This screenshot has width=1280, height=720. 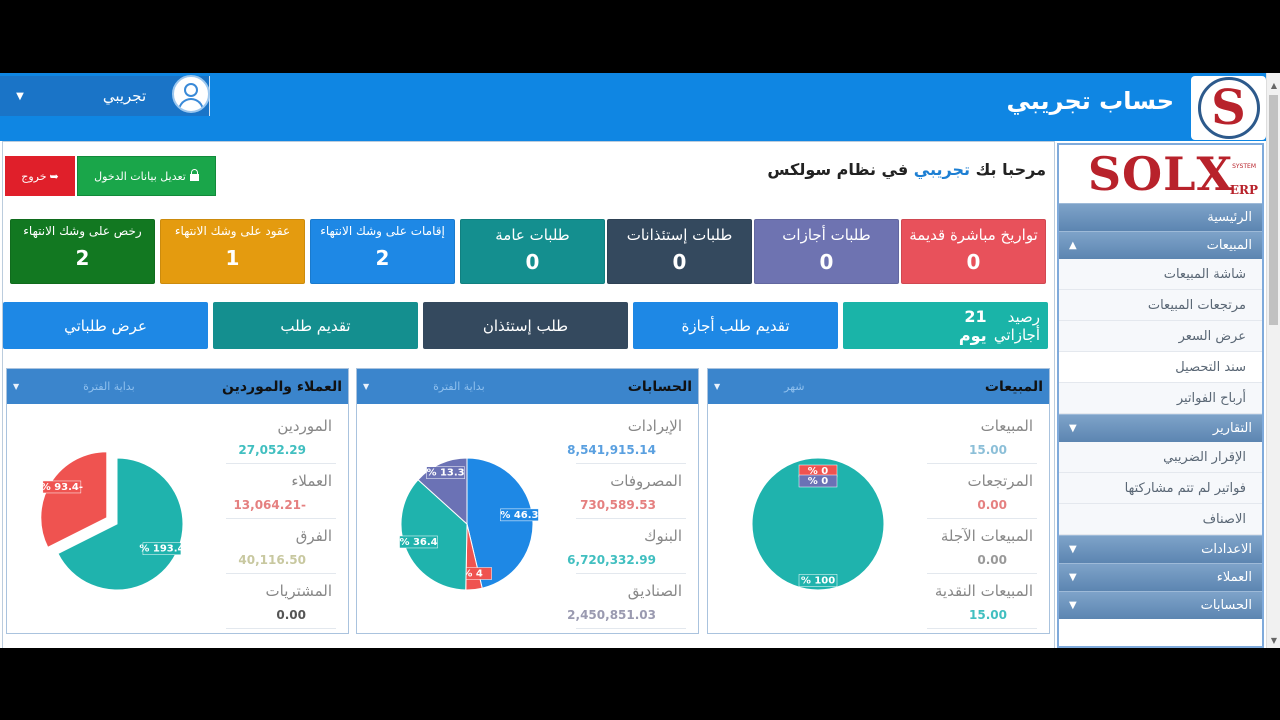 I want to click on sidebar-item: الاعدادات ▼, so click(x=1160, y=549).